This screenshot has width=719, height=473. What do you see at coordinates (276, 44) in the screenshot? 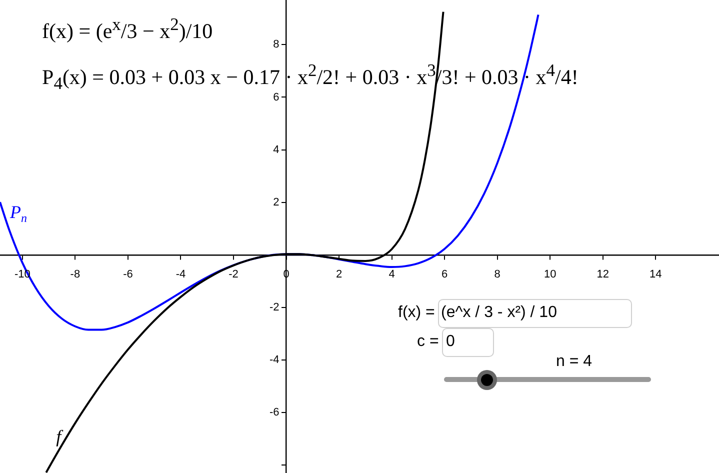
I see `y-tick-label: 8` at bounding box center [276, 44].